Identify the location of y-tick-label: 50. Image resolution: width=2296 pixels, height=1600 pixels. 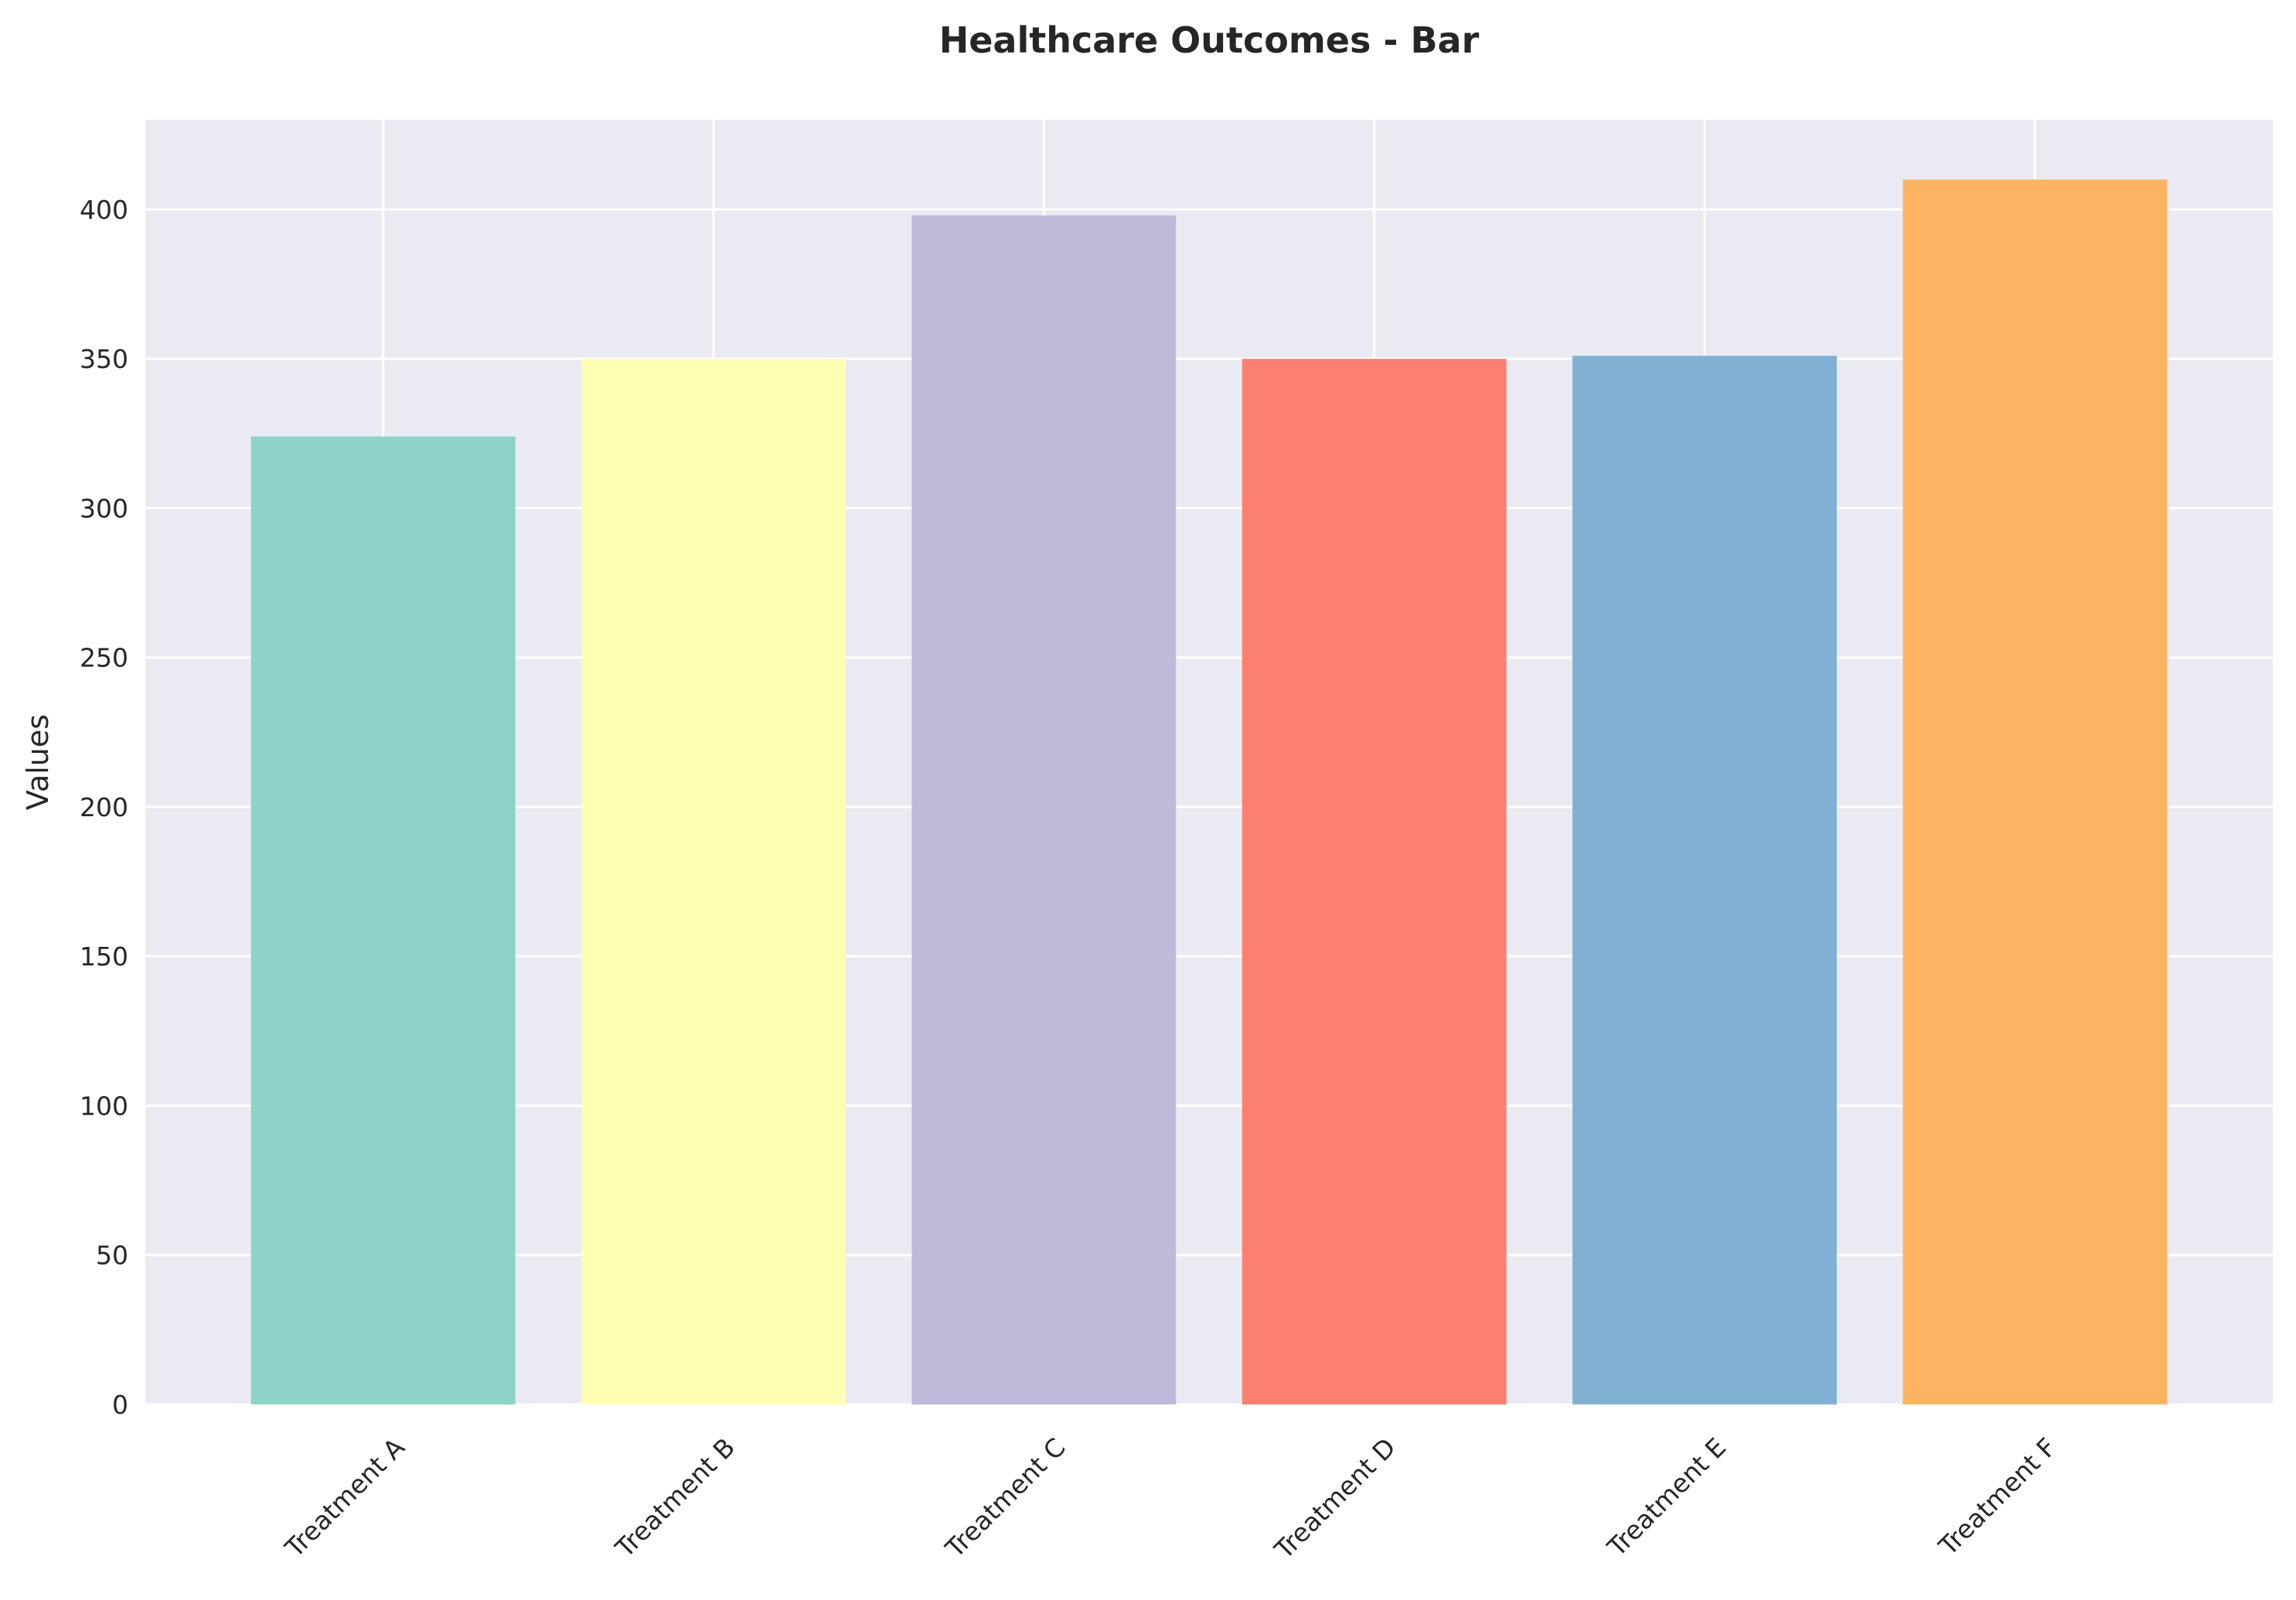
(112, 1256).